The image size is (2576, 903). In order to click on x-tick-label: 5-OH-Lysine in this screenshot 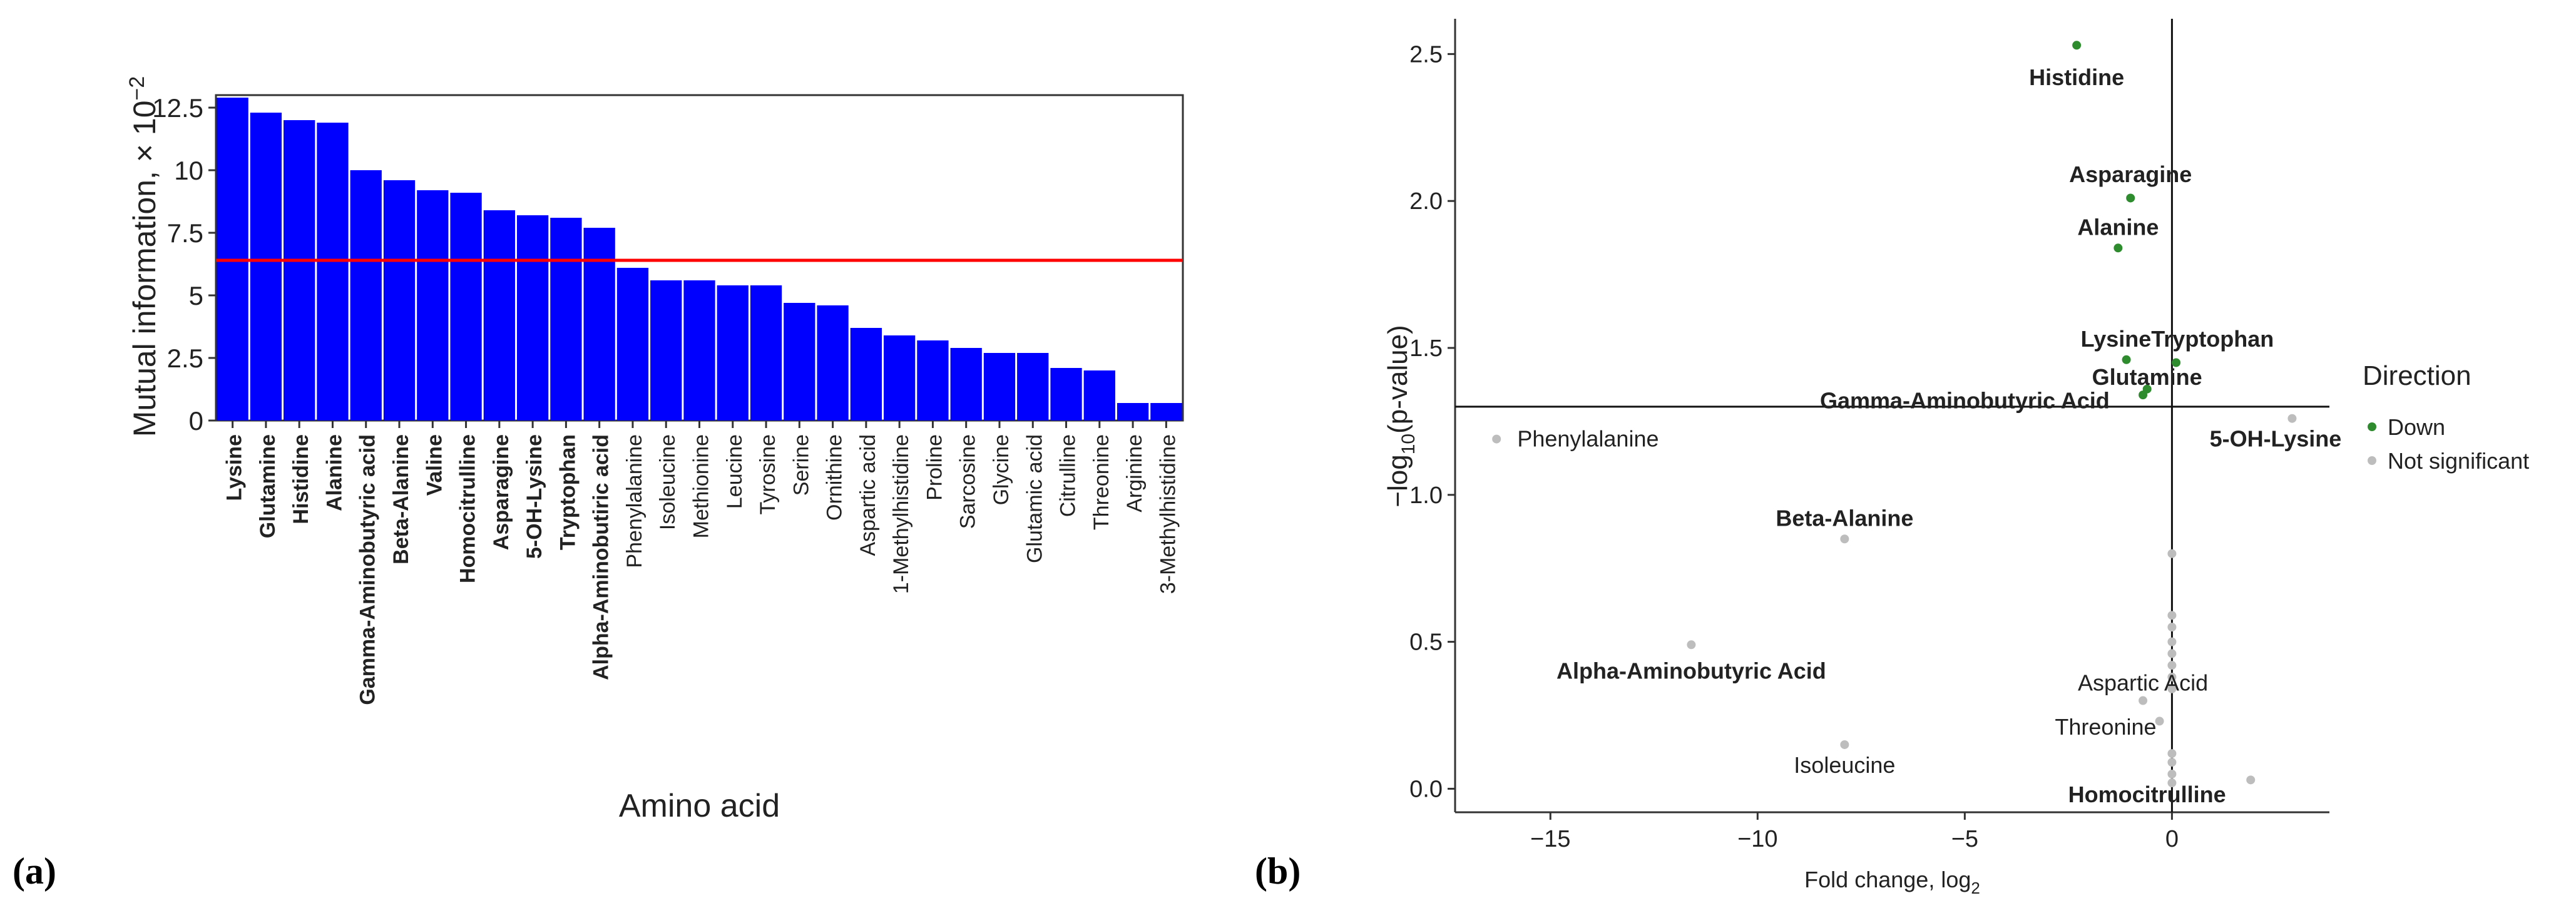, I will do `click(534, 496)`.